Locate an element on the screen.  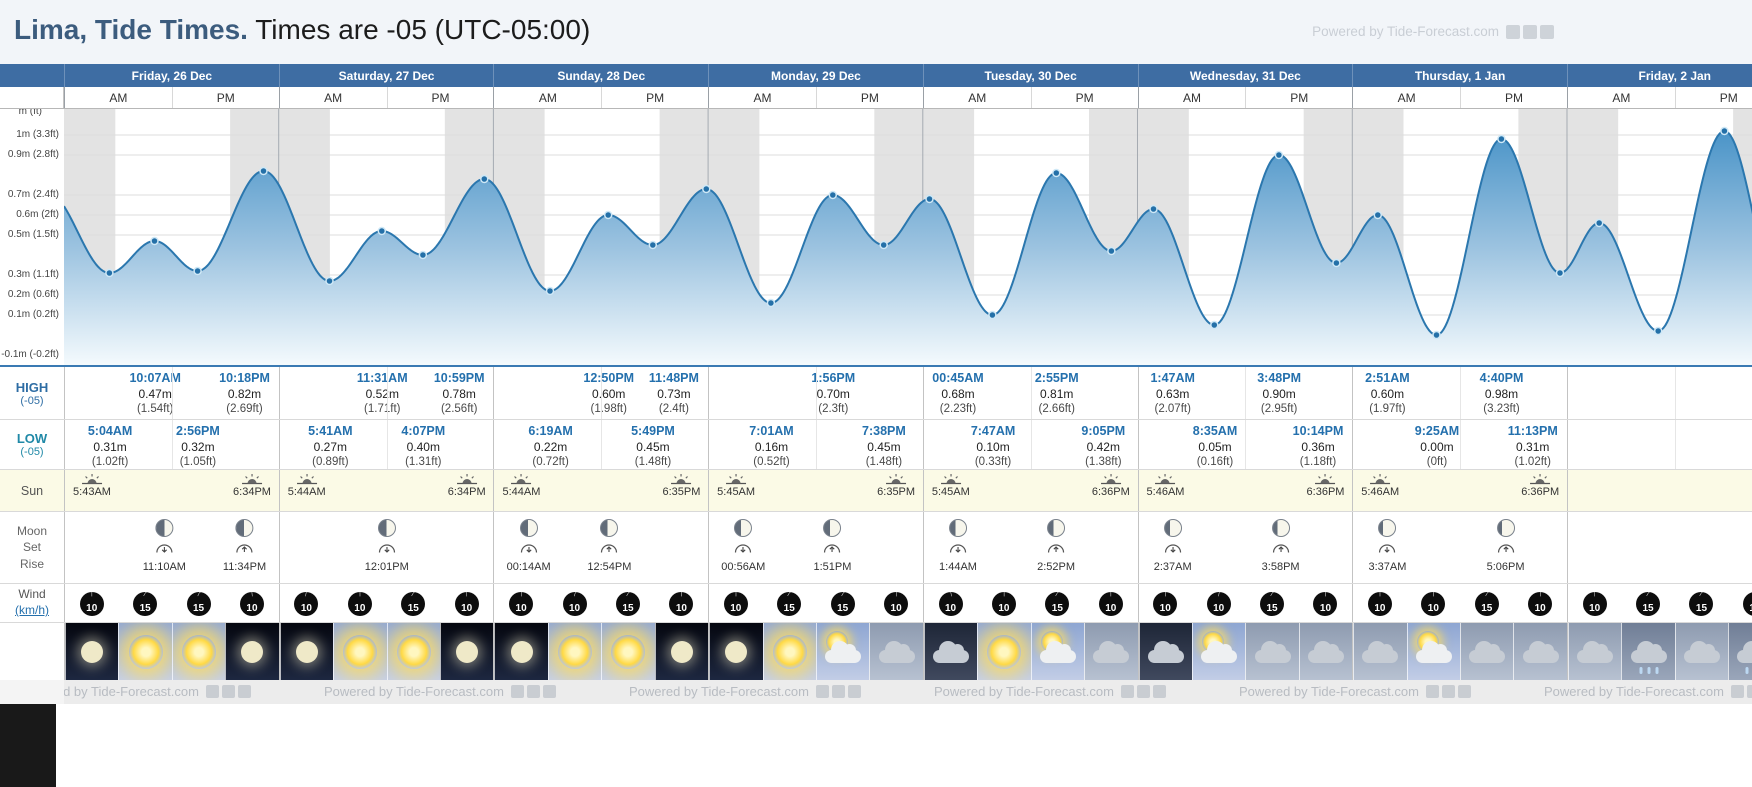
moon-rise-time: 5:06PM is located at coordinates (1505, 567).